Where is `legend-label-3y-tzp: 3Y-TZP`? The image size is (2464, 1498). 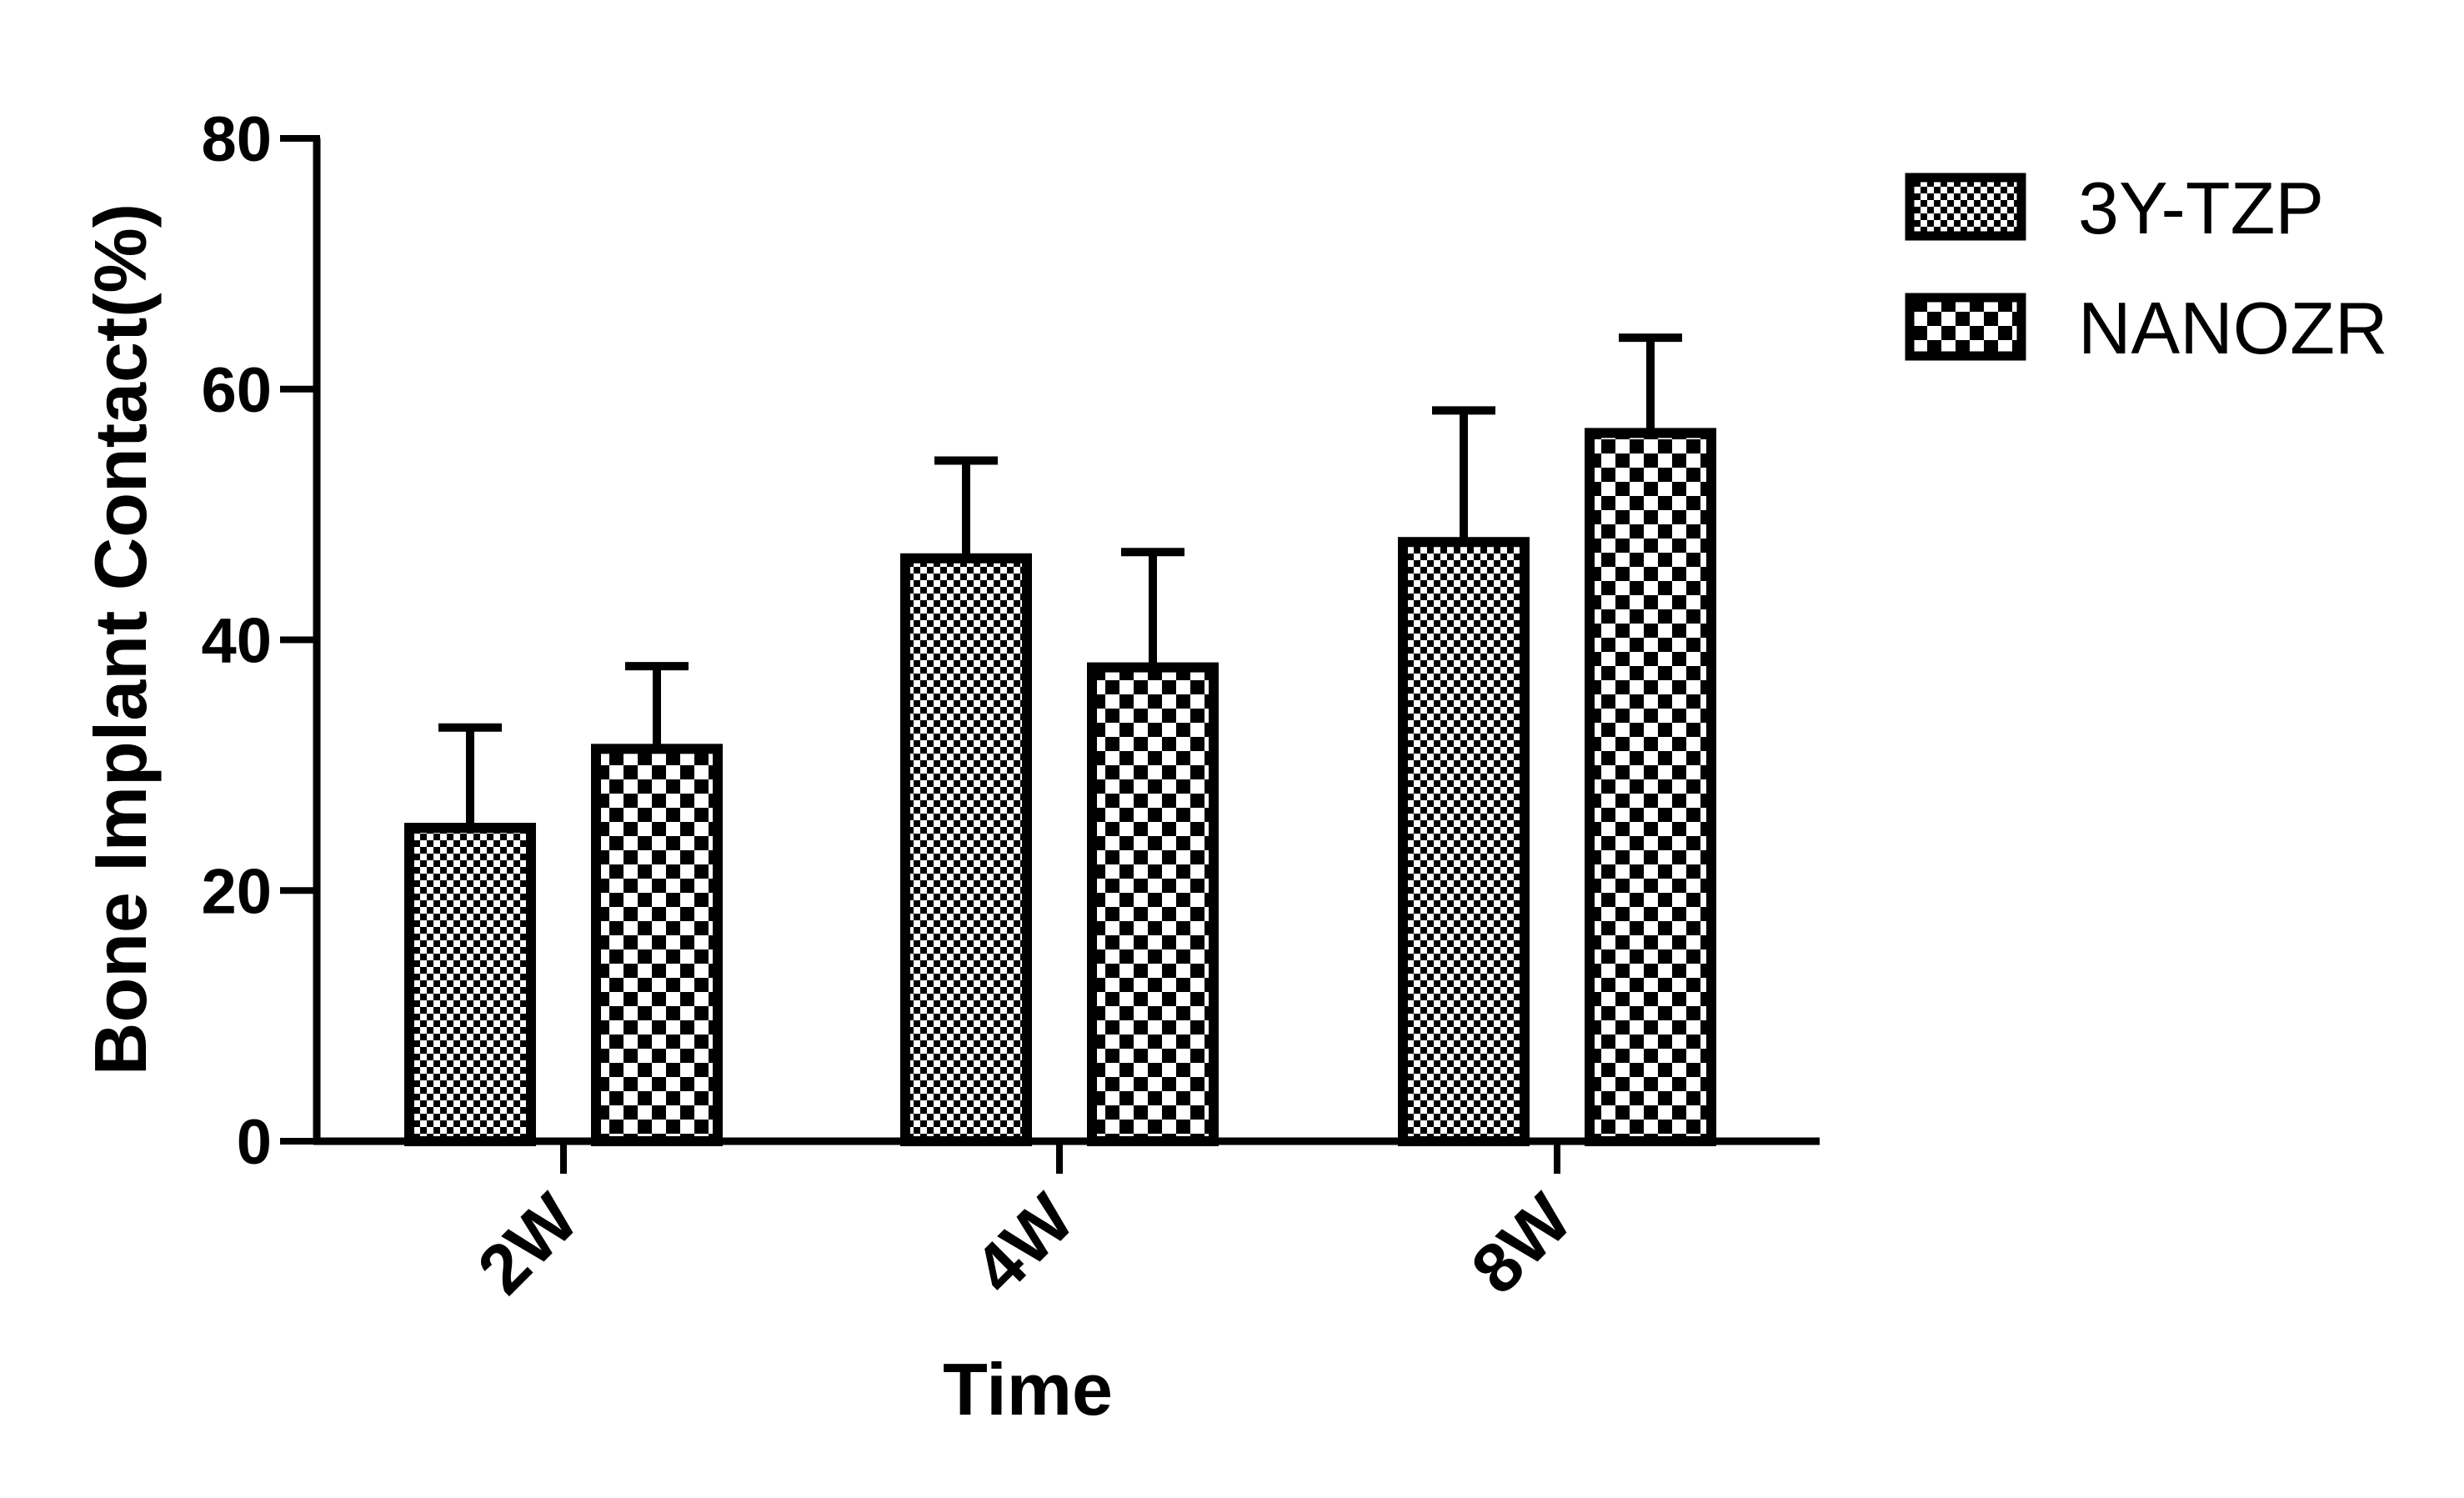
legend-label-3y-tzp: 3Y-TZP is located at coordinates (2201, 208).